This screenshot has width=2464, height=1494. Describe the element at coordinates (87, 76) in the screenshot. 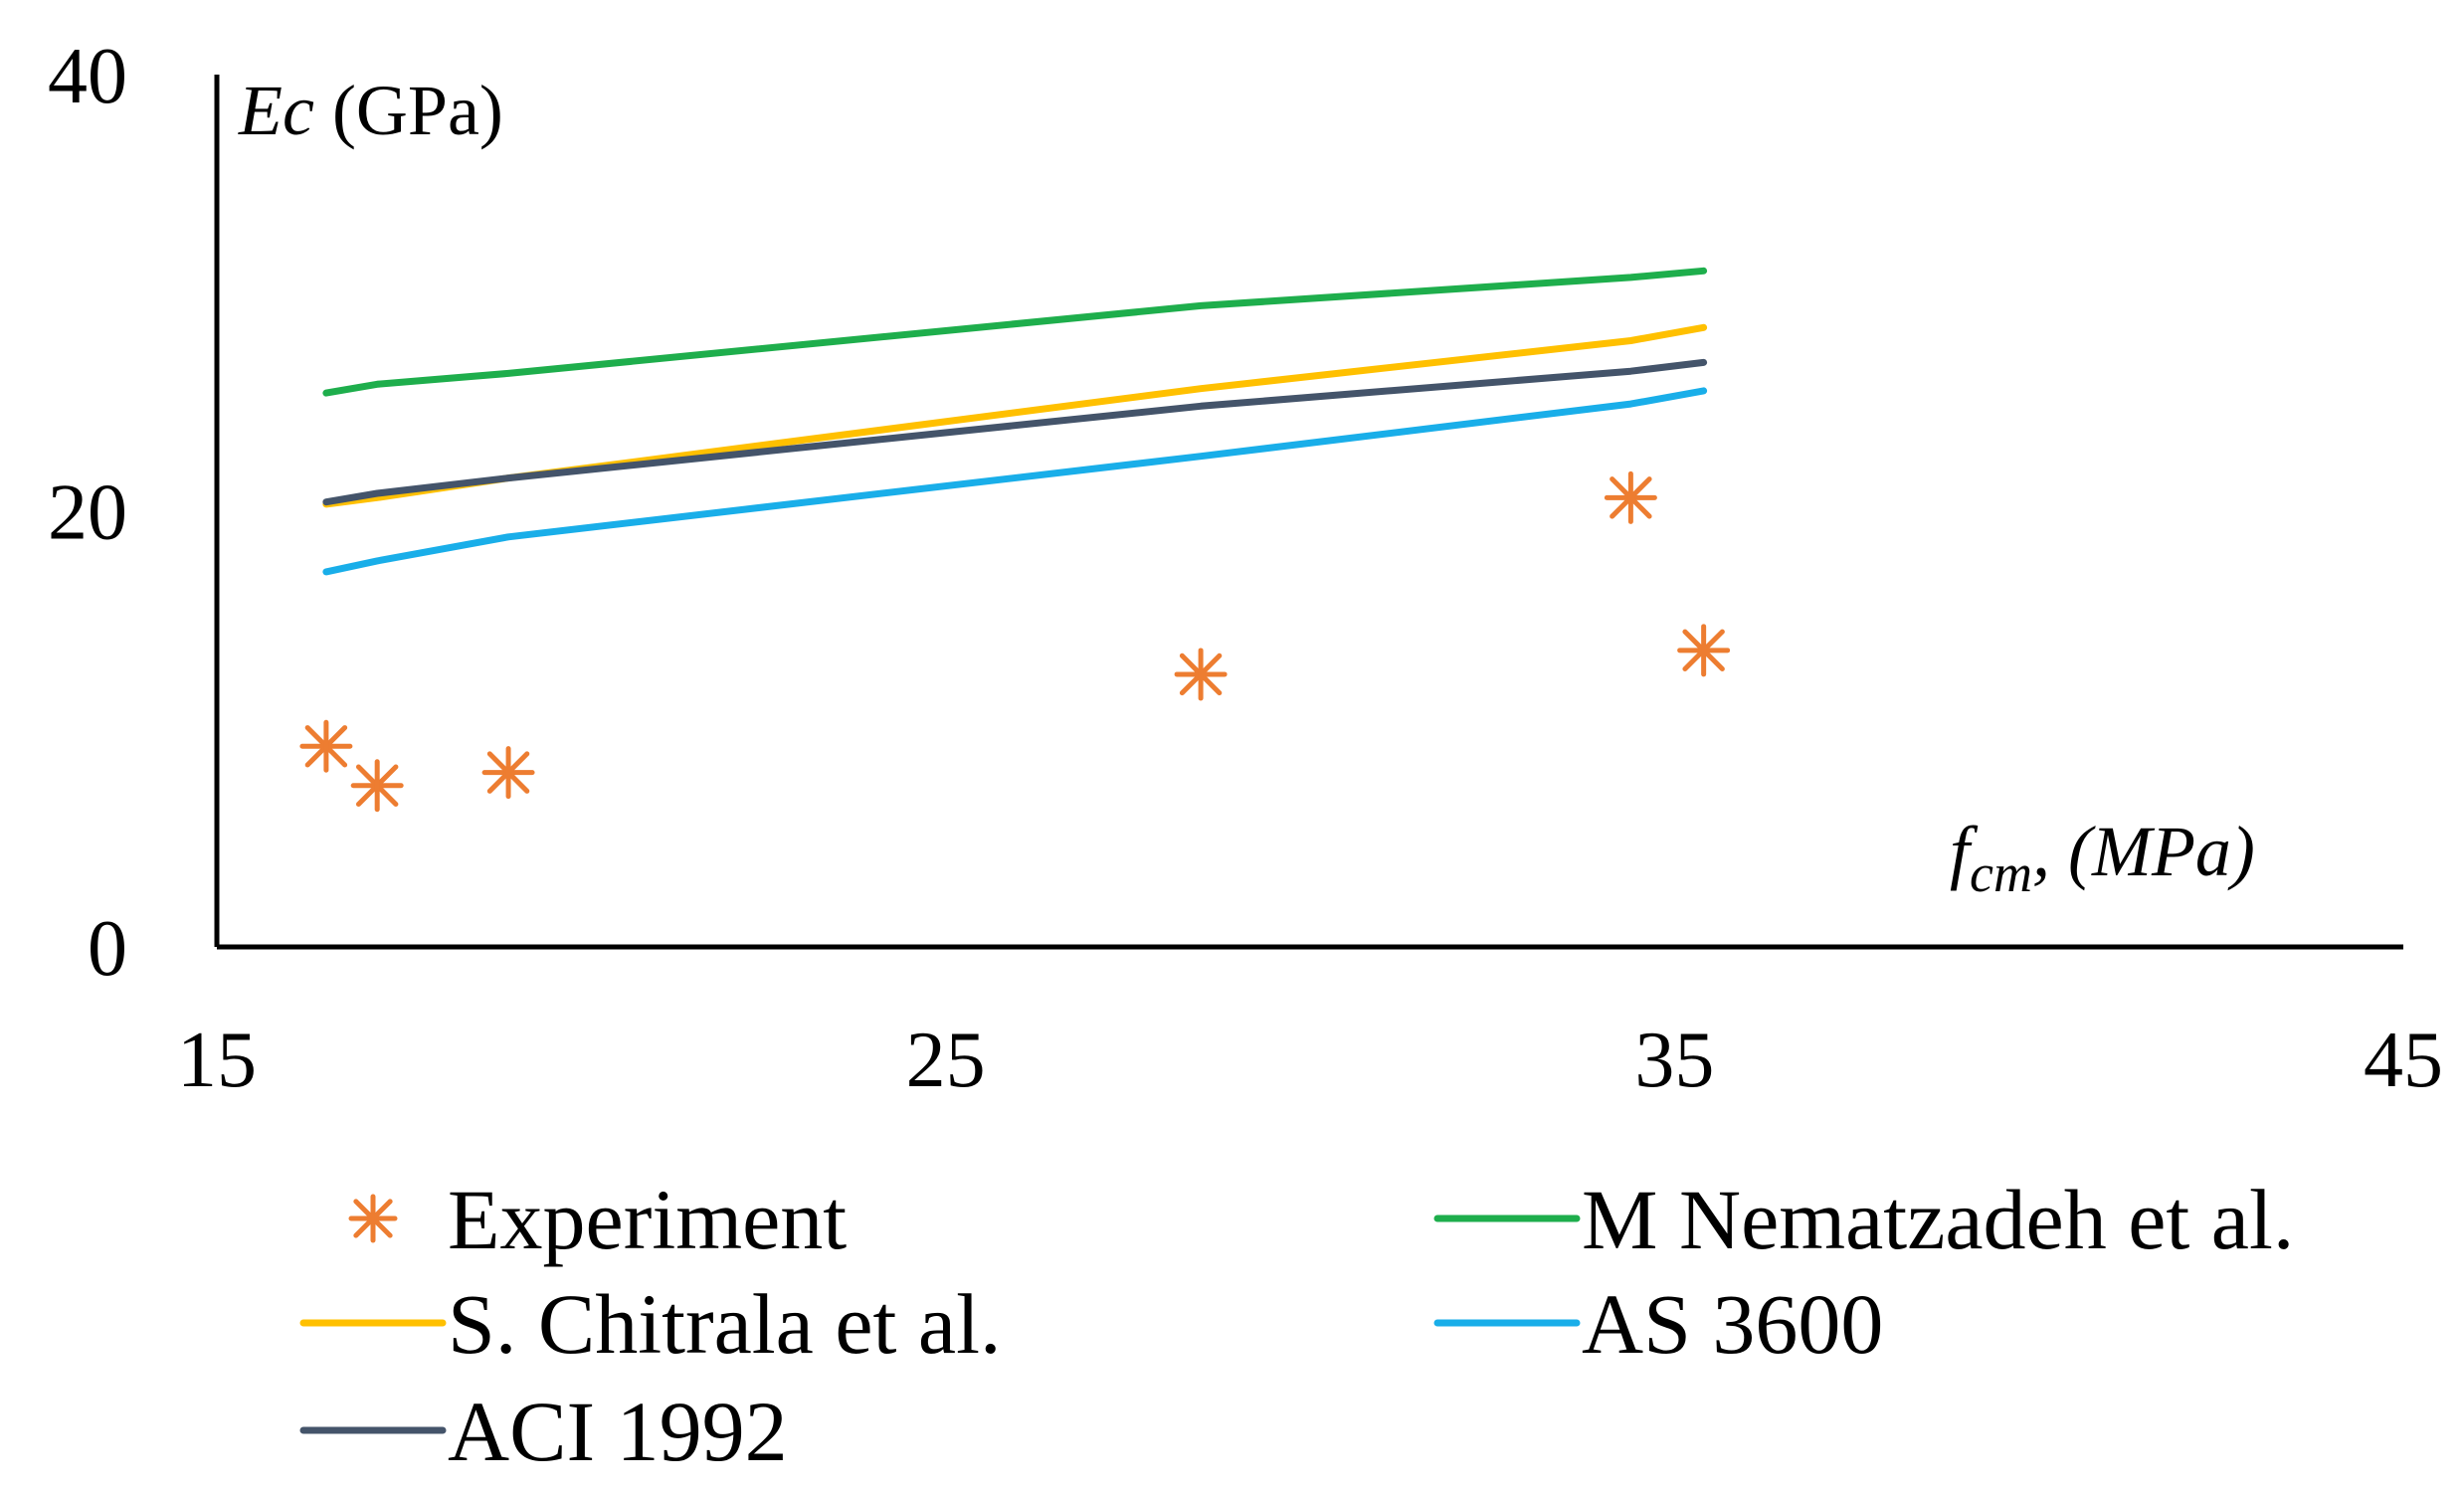

I see `y-tick-label: 40` at that location.